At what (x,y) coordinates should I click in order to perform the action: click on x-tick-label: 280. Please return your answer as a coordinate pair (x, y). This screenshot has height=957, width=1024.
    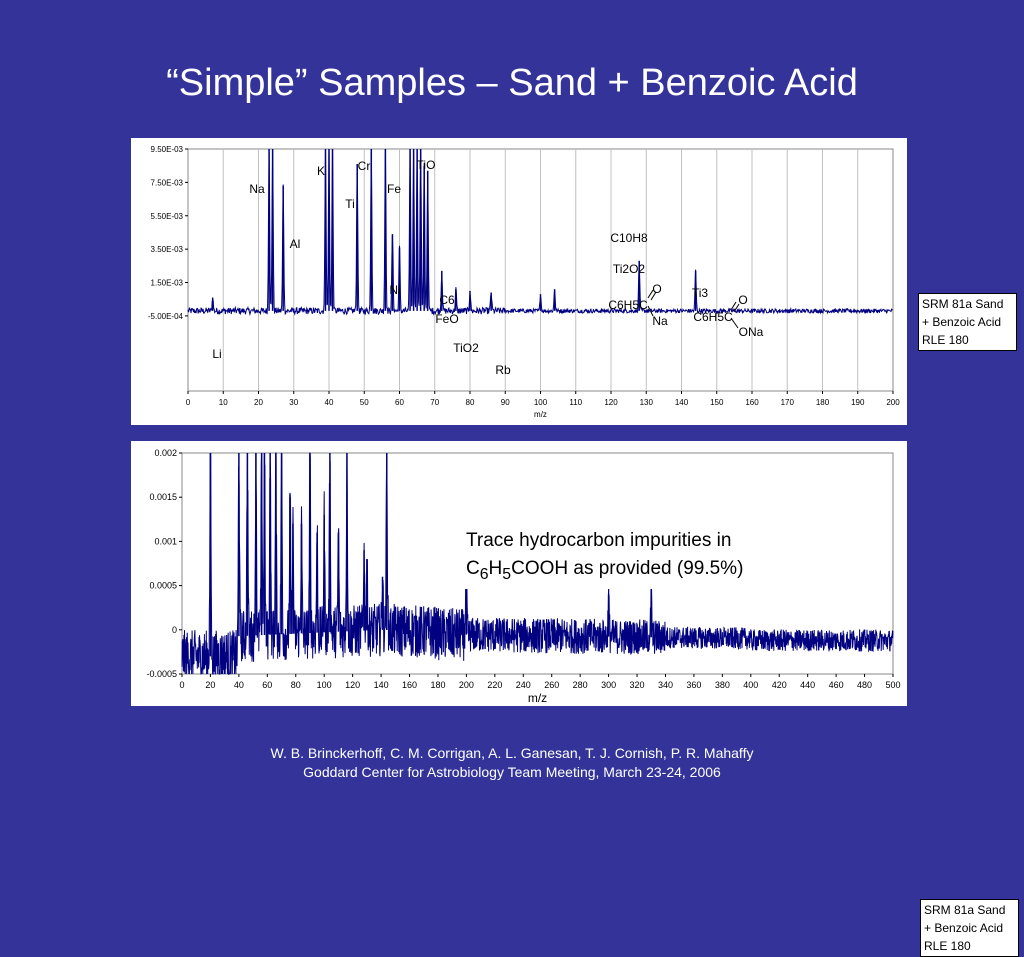
    Looking at the image, I should click on (580, 685).